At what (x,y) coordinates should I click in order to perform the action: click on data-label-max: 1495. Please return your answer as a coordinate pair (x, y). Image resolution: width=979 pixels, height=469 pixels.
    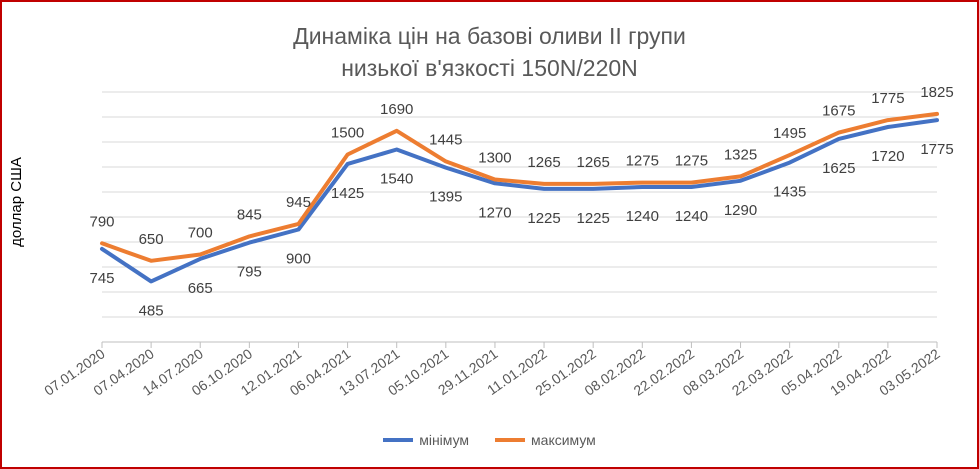
    Looking at the image, I should click on (789, 133).